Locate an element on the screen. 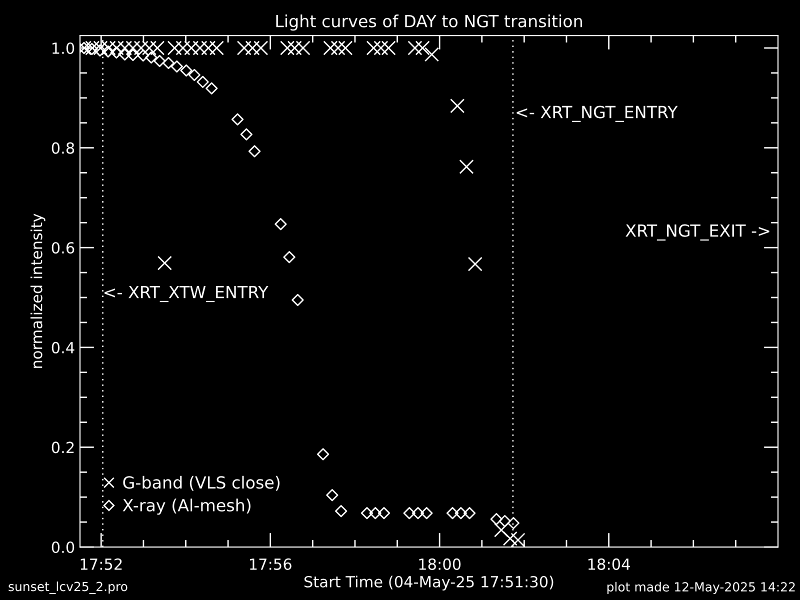  chart-title: Light curves of DAY to NGT transition is located at coordinates (429, 22).